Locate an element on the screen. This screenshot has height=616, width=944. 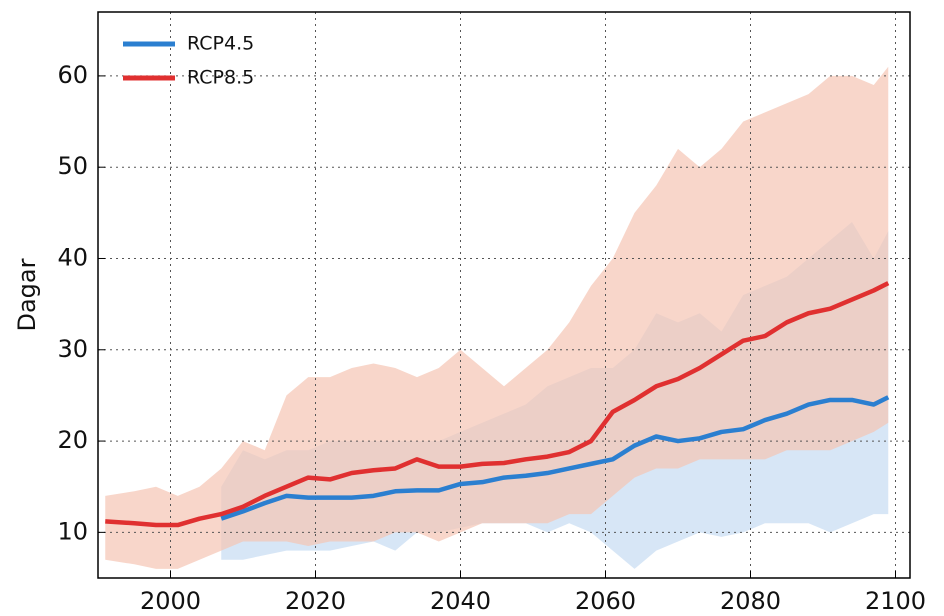
x-tick-label: 2020 is located at coordinates (315, 601).